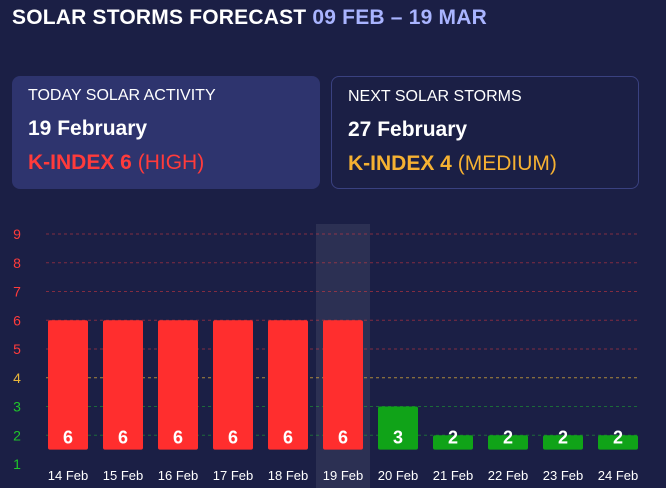  What do you see at coordinates (171, 162) in the screenshot?
I see `today-kindex-level: (HIGH)` at bounding box center [171, 162].